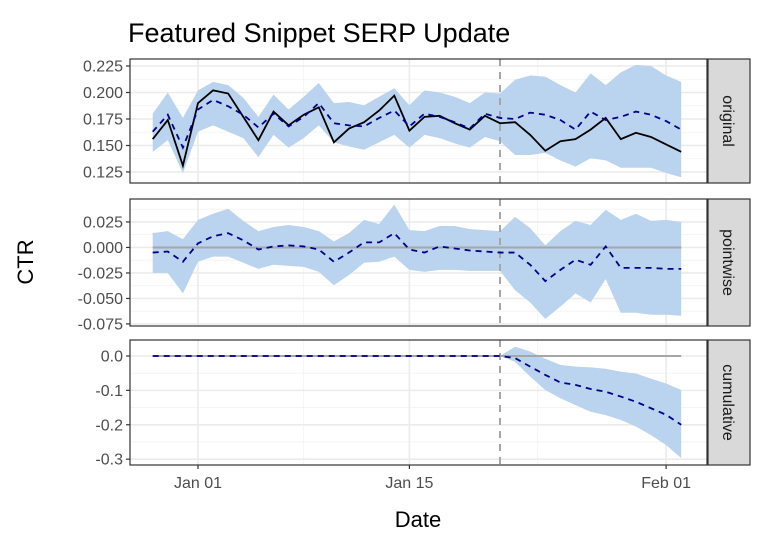 This screenshot has height=549, width=768. I want to click on y-tick-label: -0.1, so click(109, 391).